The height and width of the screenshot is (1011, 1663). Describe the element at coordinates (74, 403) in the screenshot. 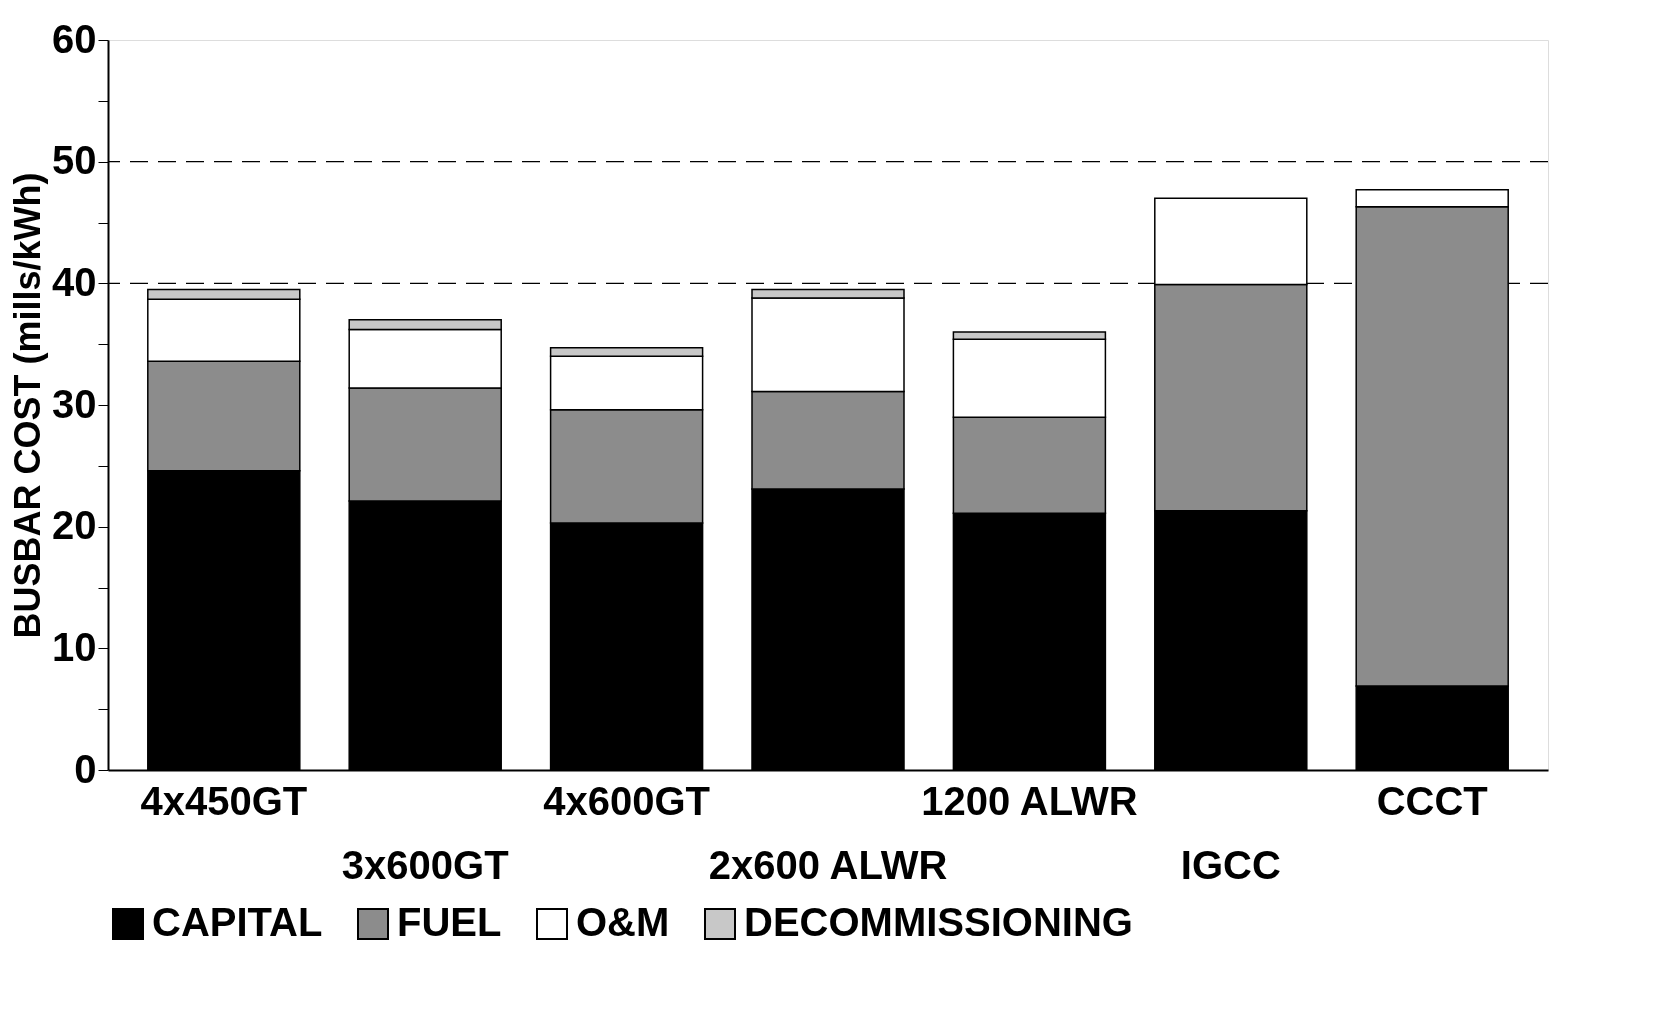

I see `y-tick-label: 30` at that location.